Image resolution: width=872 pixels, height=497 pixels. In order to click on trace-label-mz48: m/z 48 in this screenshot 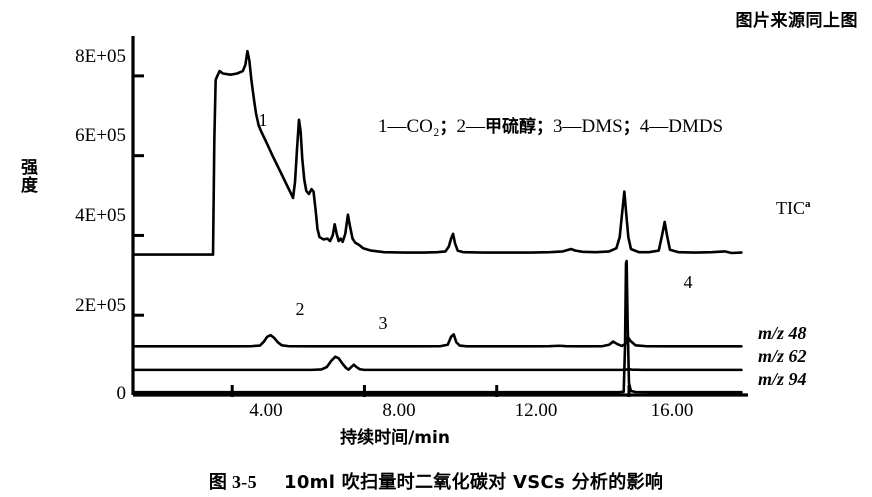, I will do `click(782, 333)`.